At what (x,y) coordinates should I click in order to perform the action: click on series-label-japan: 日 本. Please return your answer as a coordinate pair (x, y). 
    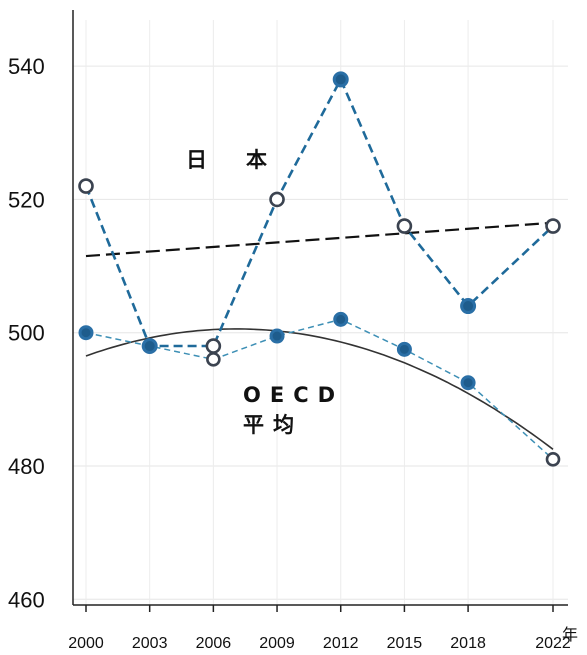
    Looking at the image, I should click on (231, 160).